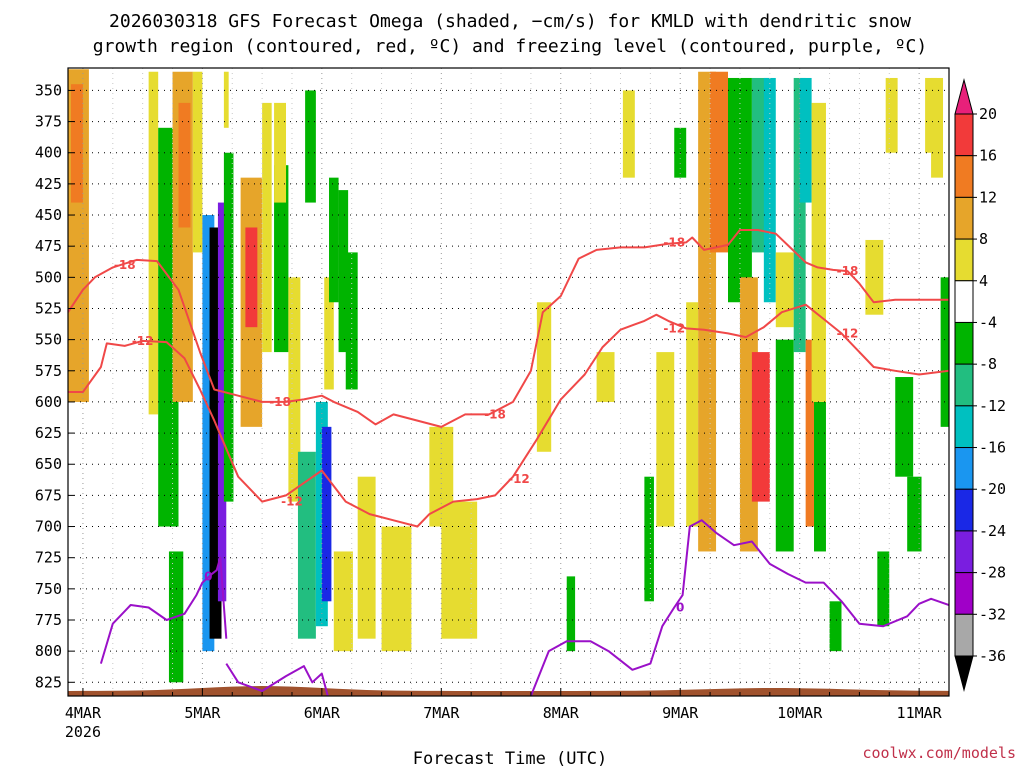 The image size is (1024, 768). I want to click on terrain-surface, so click(508, 691).